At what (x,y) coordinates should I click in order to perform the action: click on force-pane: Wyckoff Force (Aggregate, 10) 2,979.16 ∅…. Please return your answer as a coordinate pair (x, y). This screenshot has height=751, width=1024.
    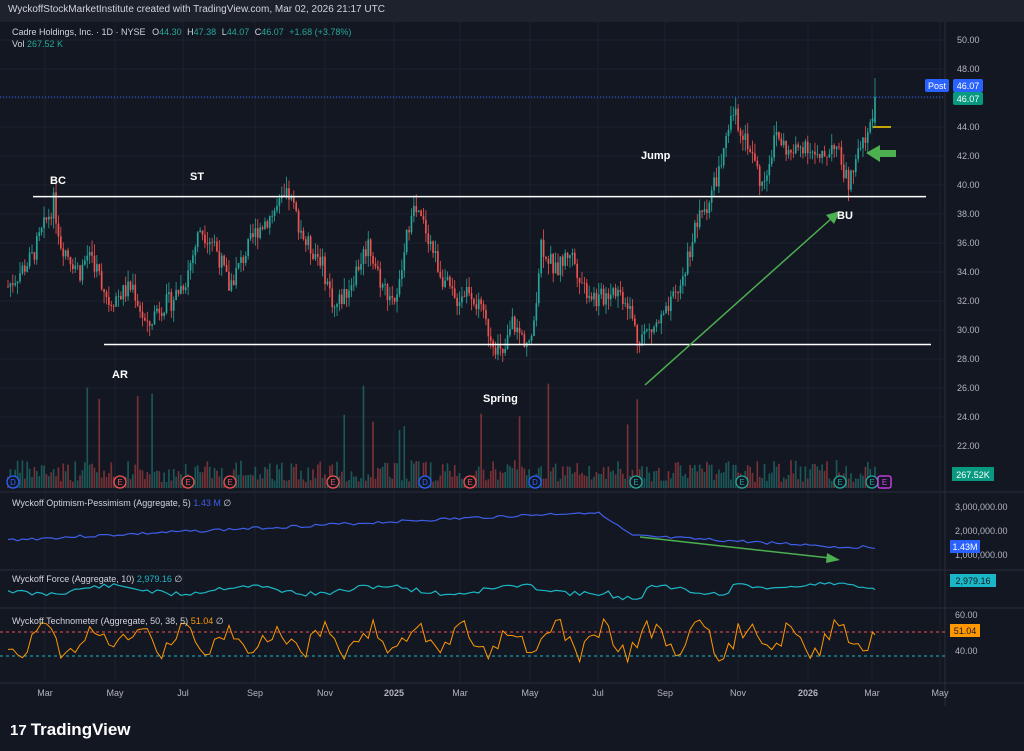
    Looking at the image, I should click on (501, 587).